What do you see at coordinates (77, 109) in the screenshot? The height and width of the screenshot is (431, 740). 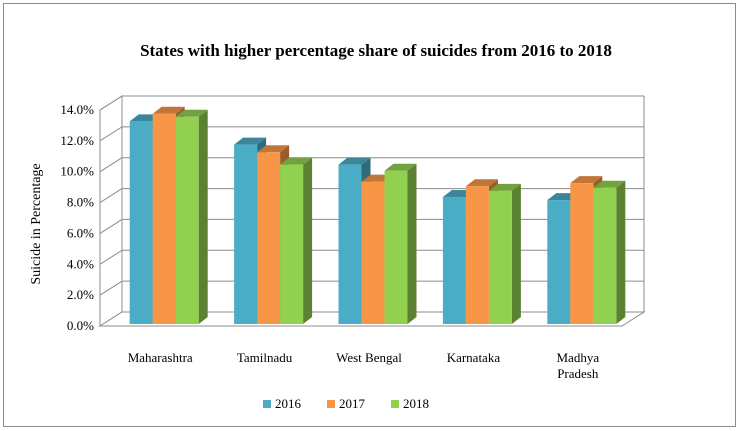 I see `y-tick-label: 14.0%` at bounding box center [77, 109].